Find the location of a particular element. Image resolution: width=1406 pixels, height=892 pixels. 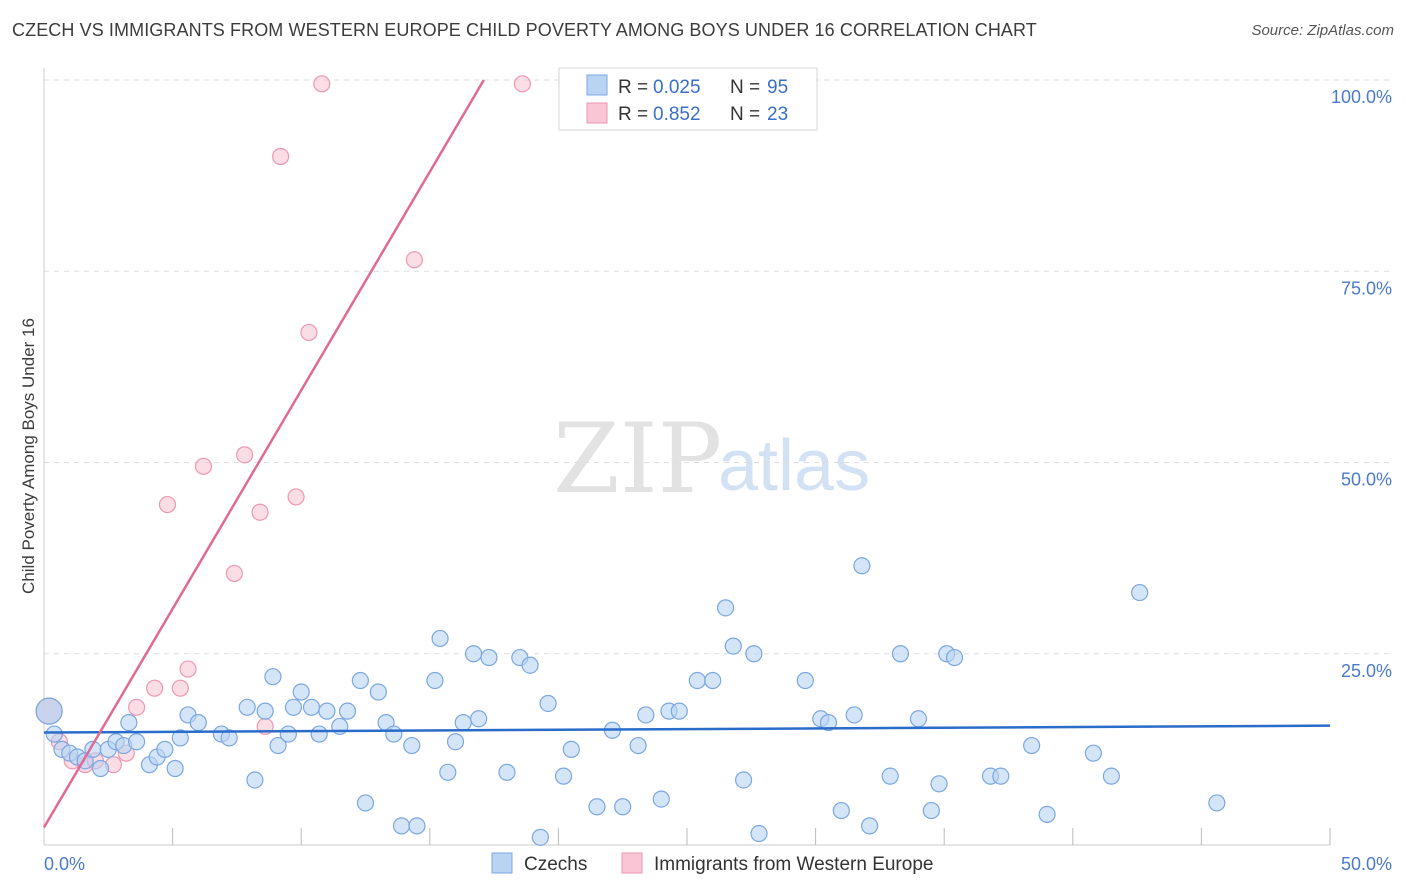

y-tick-label: 25.0% is located at coordinates (1366, 671).